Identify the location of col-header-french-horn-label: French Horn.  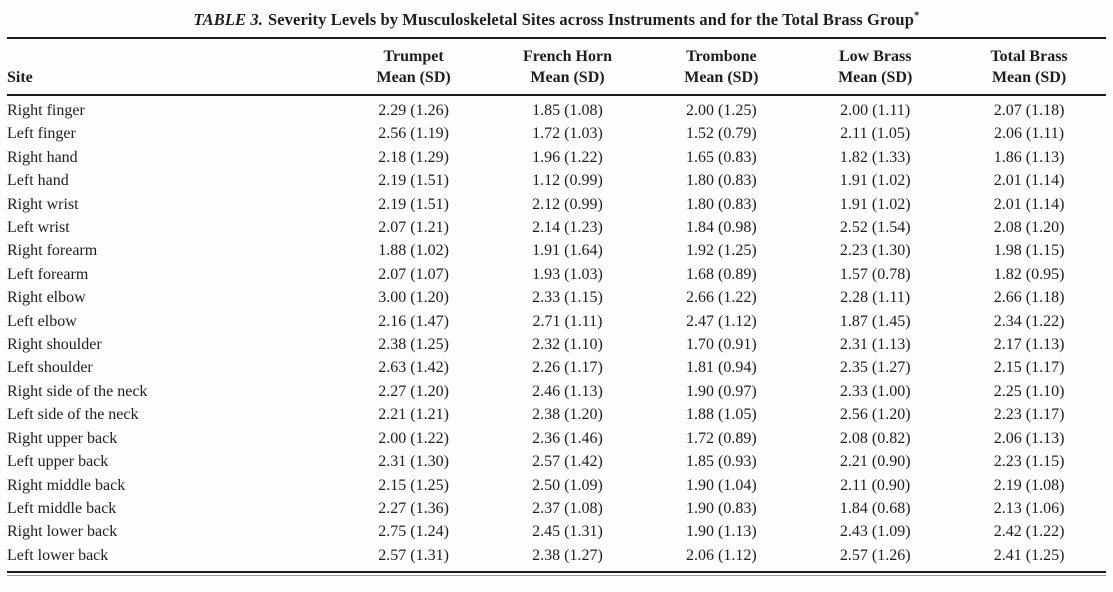
(567, 56).